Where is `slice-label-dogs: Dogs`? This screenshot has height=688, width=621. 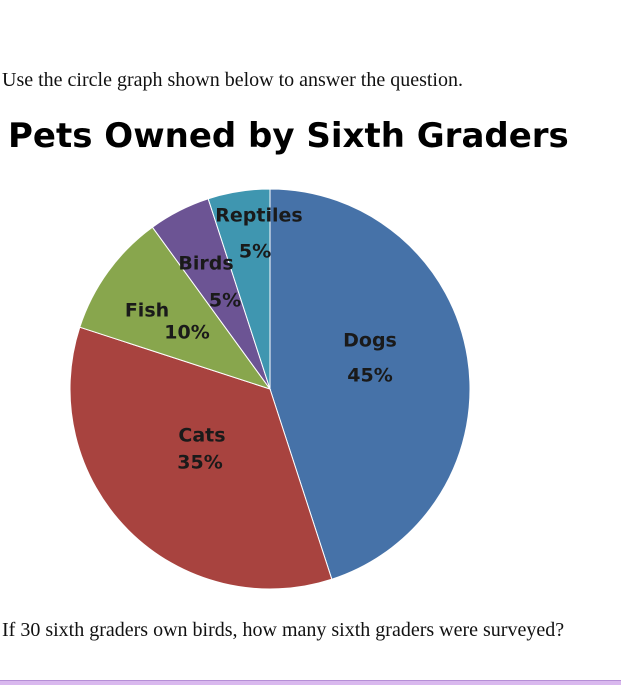 slice-label-dogs: Dogs is located at coordinates (370, 341).